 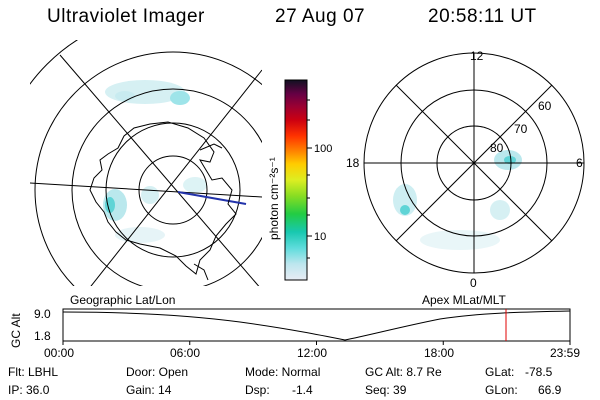 I want to click on gc-alt-status: GC Alt: 8.7 Re, so click(x=403, y=372).